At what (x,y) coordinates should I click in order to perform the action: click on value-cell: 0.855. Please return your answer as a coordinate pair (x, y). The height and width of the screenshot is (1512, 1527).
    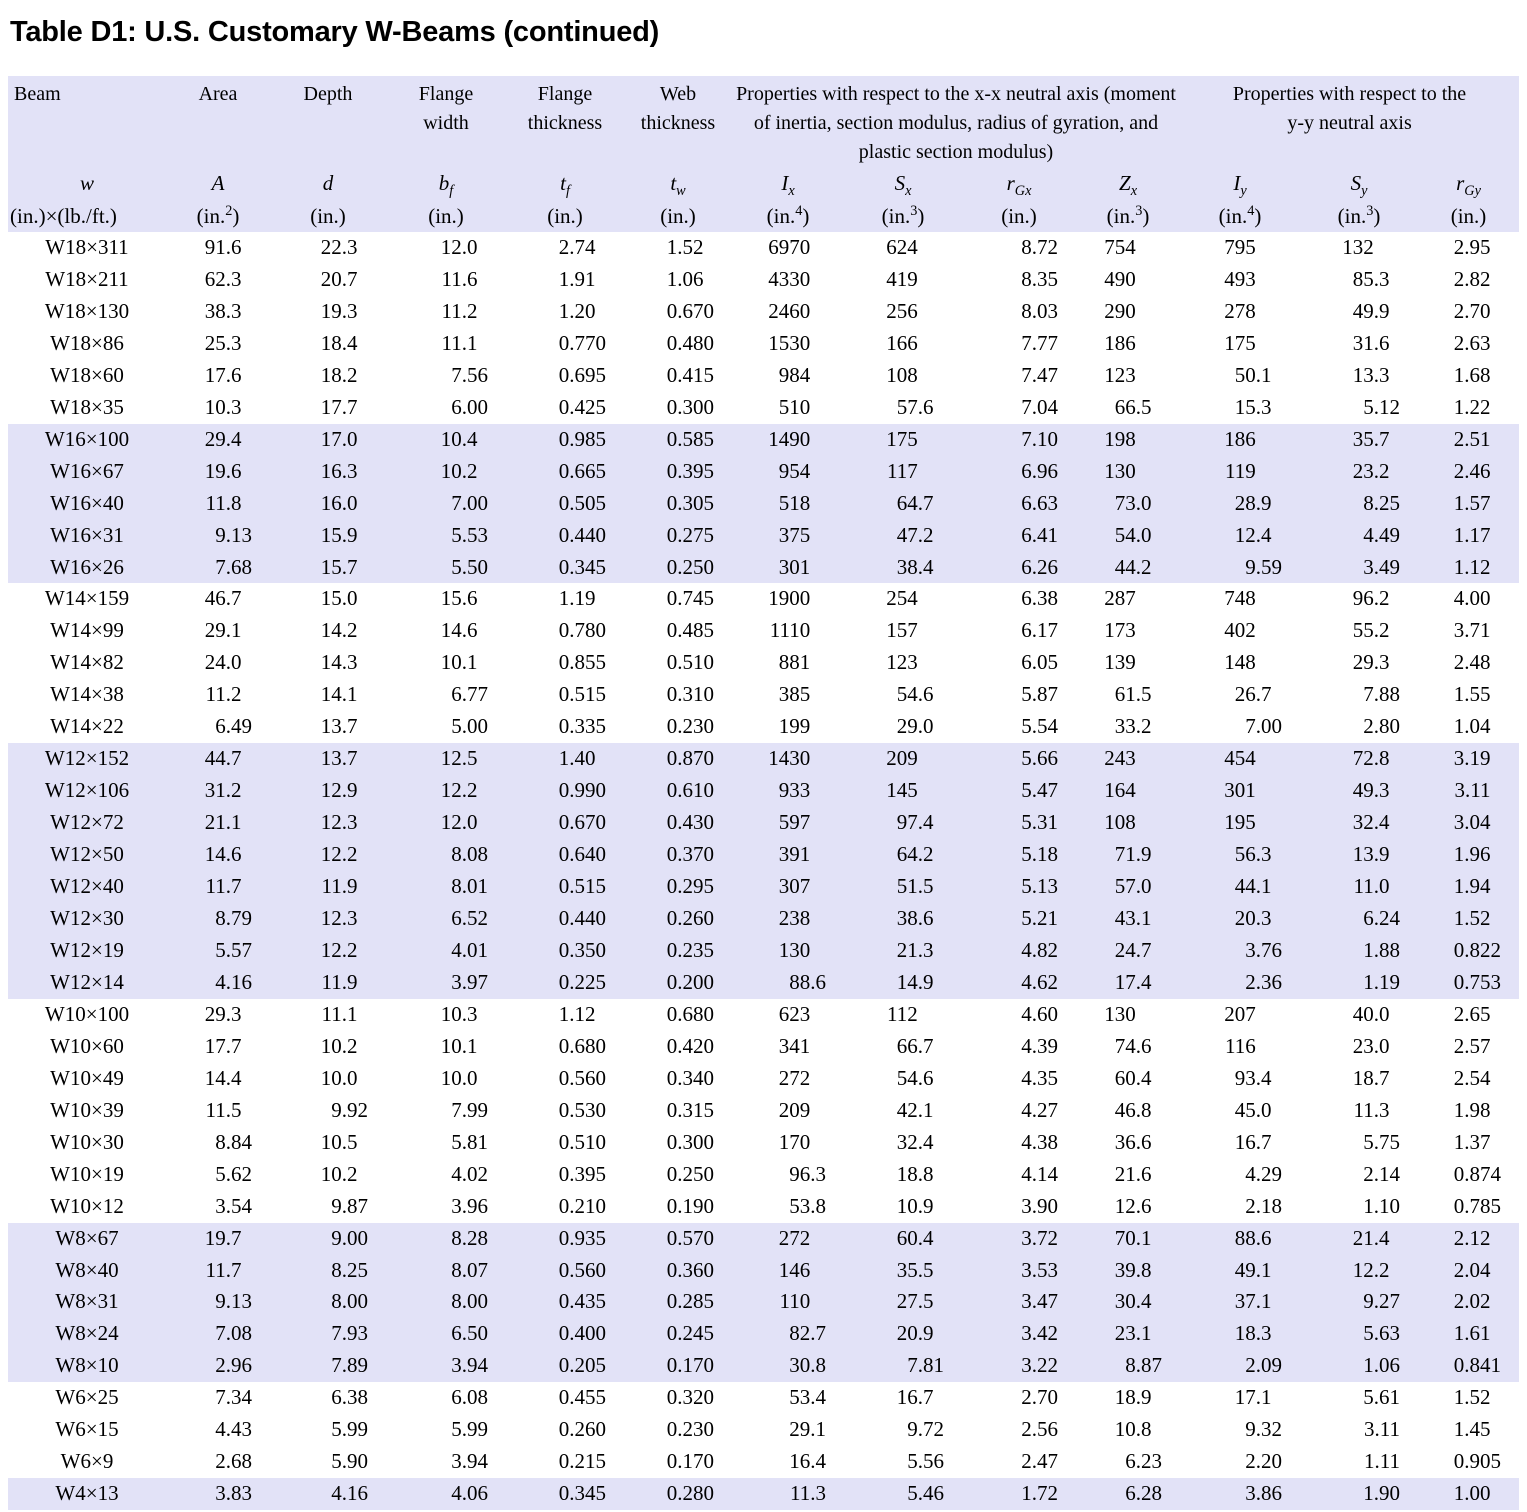
    Looking at the image, I should click on (582, 662).